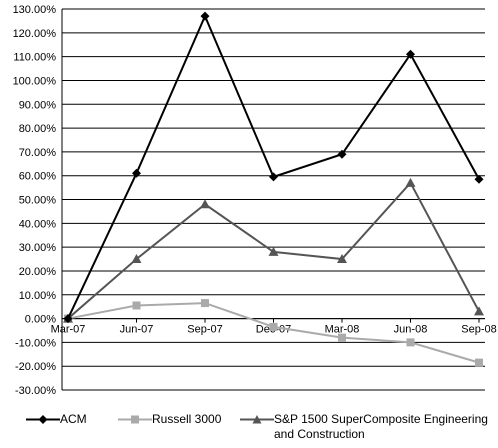  I want to click on y-tick-label: 70.00%, so click(38, 153).